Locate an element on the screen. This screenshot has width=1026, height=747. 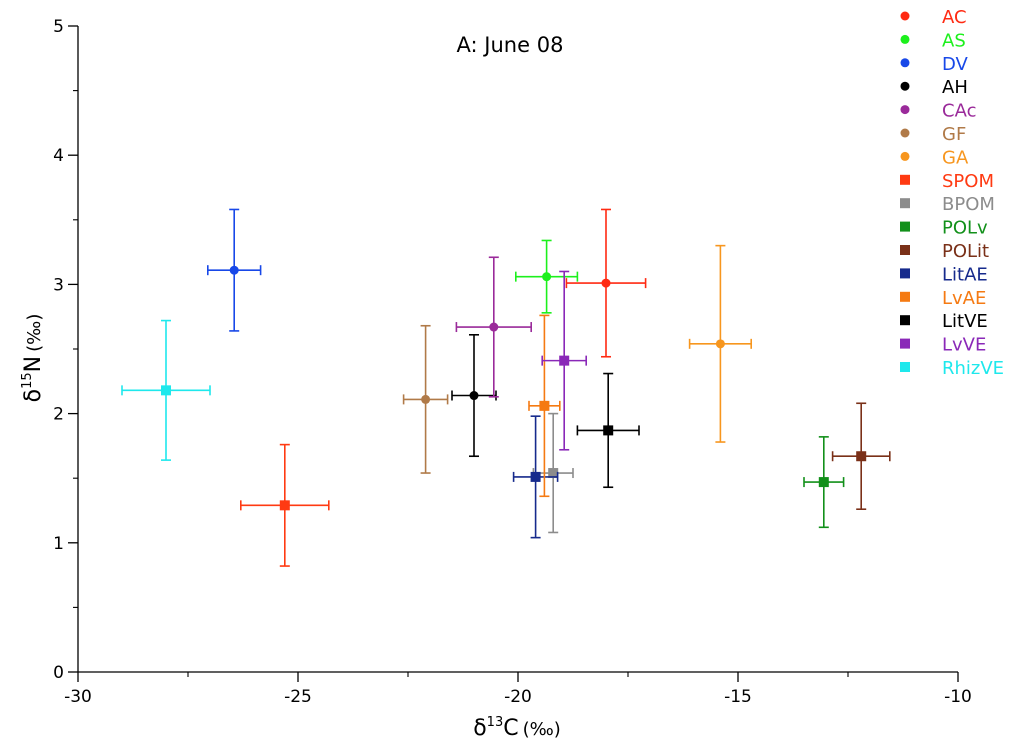
legend-label: AC is located at coordinates (954, 17).